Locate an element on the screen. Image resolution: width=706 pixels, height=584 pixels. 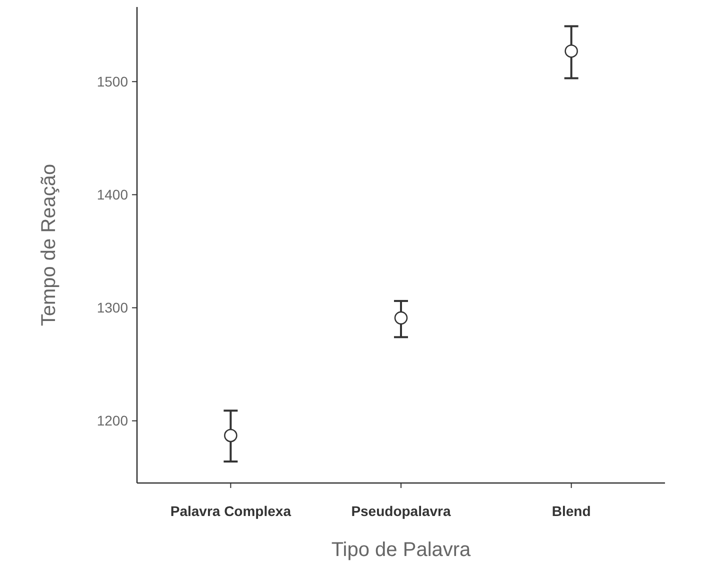
x-tick-label: Palavra Complexa is located at coordinates (231, 511).